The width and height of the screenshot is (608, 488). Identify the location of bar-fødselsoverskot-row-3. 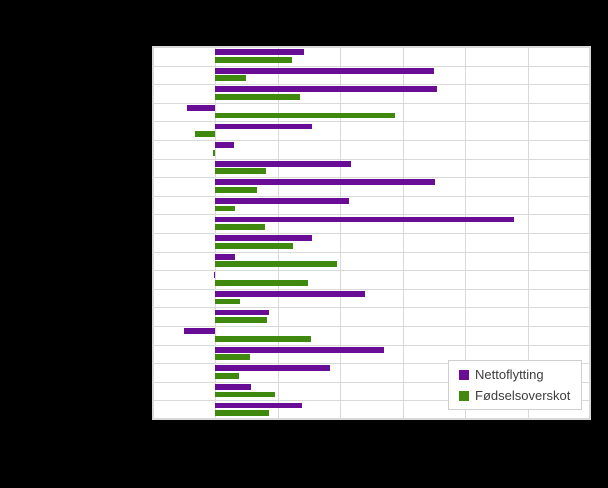
(257, 96).